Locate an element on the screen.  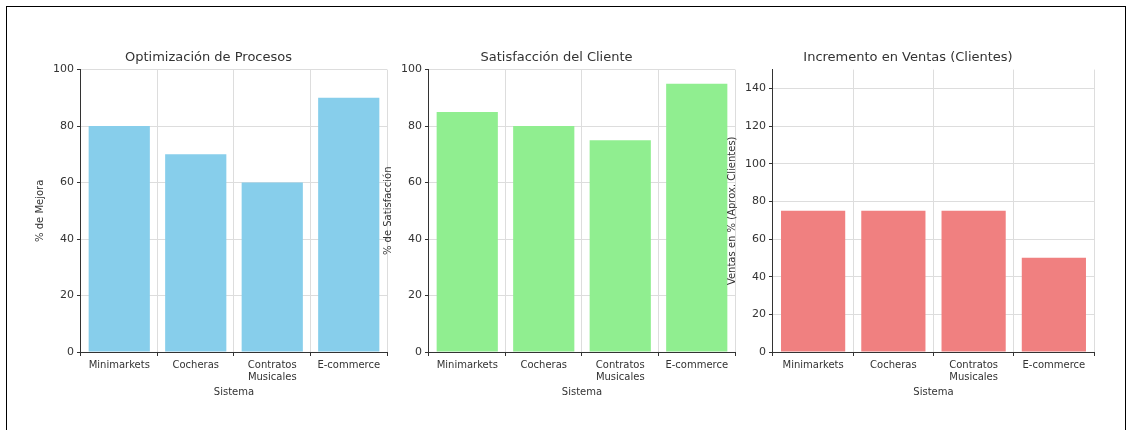
y-axis-title: Ventas en % (Aprox. Clientes) is located at coordinates (731, 211).